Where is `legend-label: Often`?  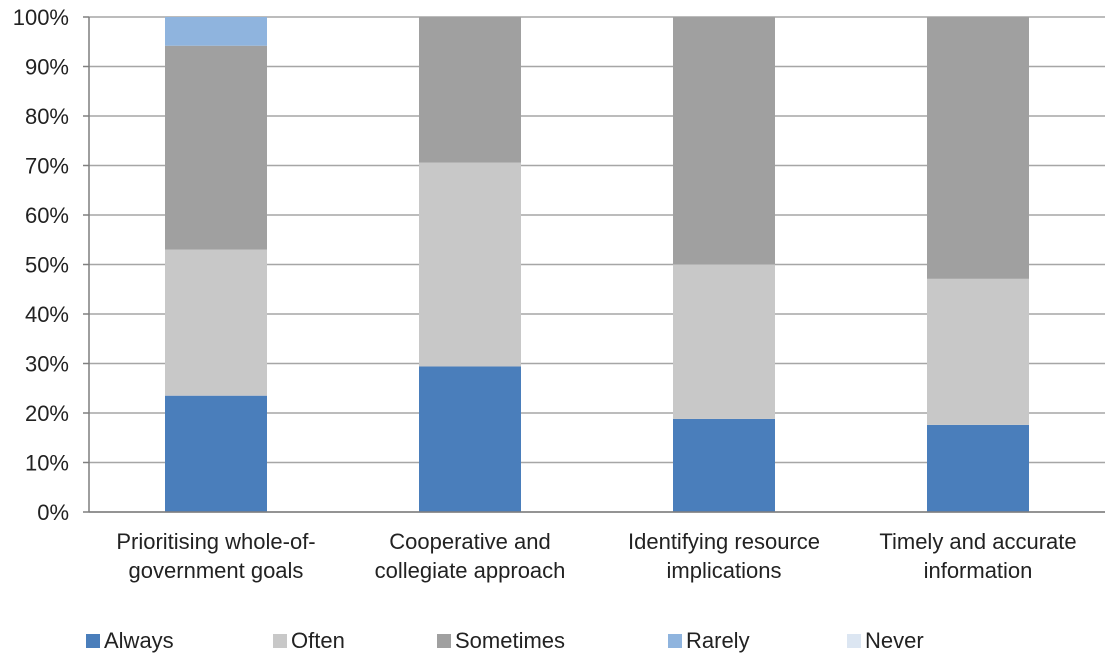 legend-label: Often is located at coordinates (318, 640).